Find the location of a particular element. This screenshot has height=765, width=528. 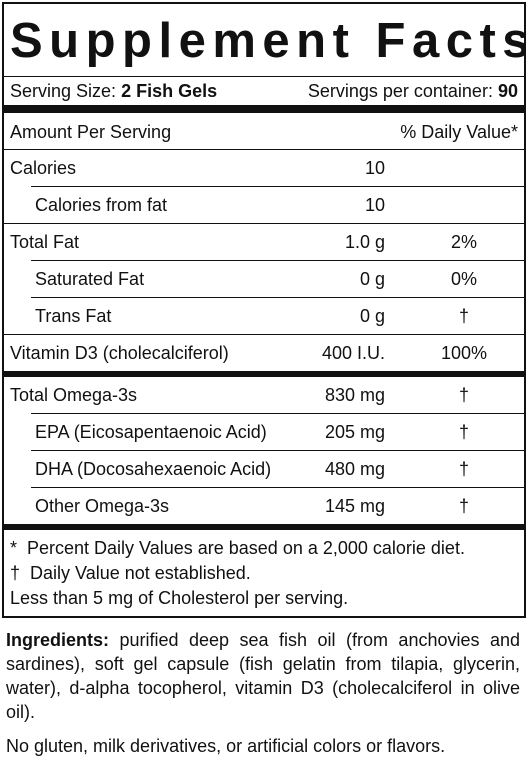

nutrient-name: EPA (Eicosapentaenoic Acid) is located at coordinates (151, 432).